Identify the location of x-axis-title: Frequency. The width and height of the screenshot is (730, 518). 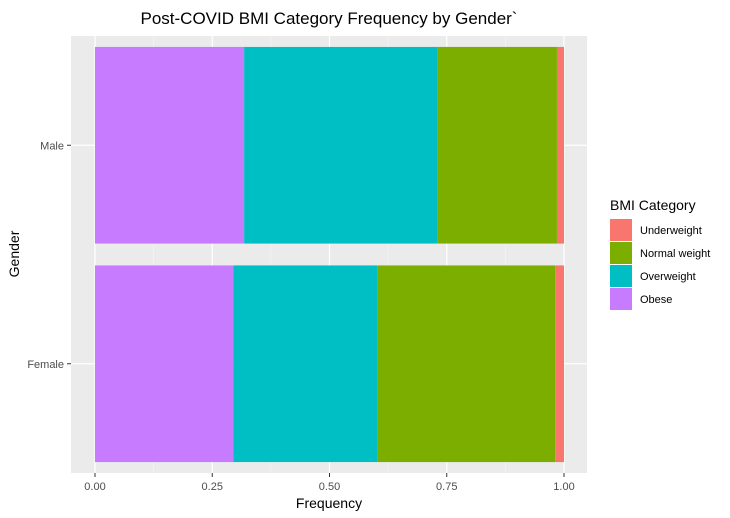
(329, 503).